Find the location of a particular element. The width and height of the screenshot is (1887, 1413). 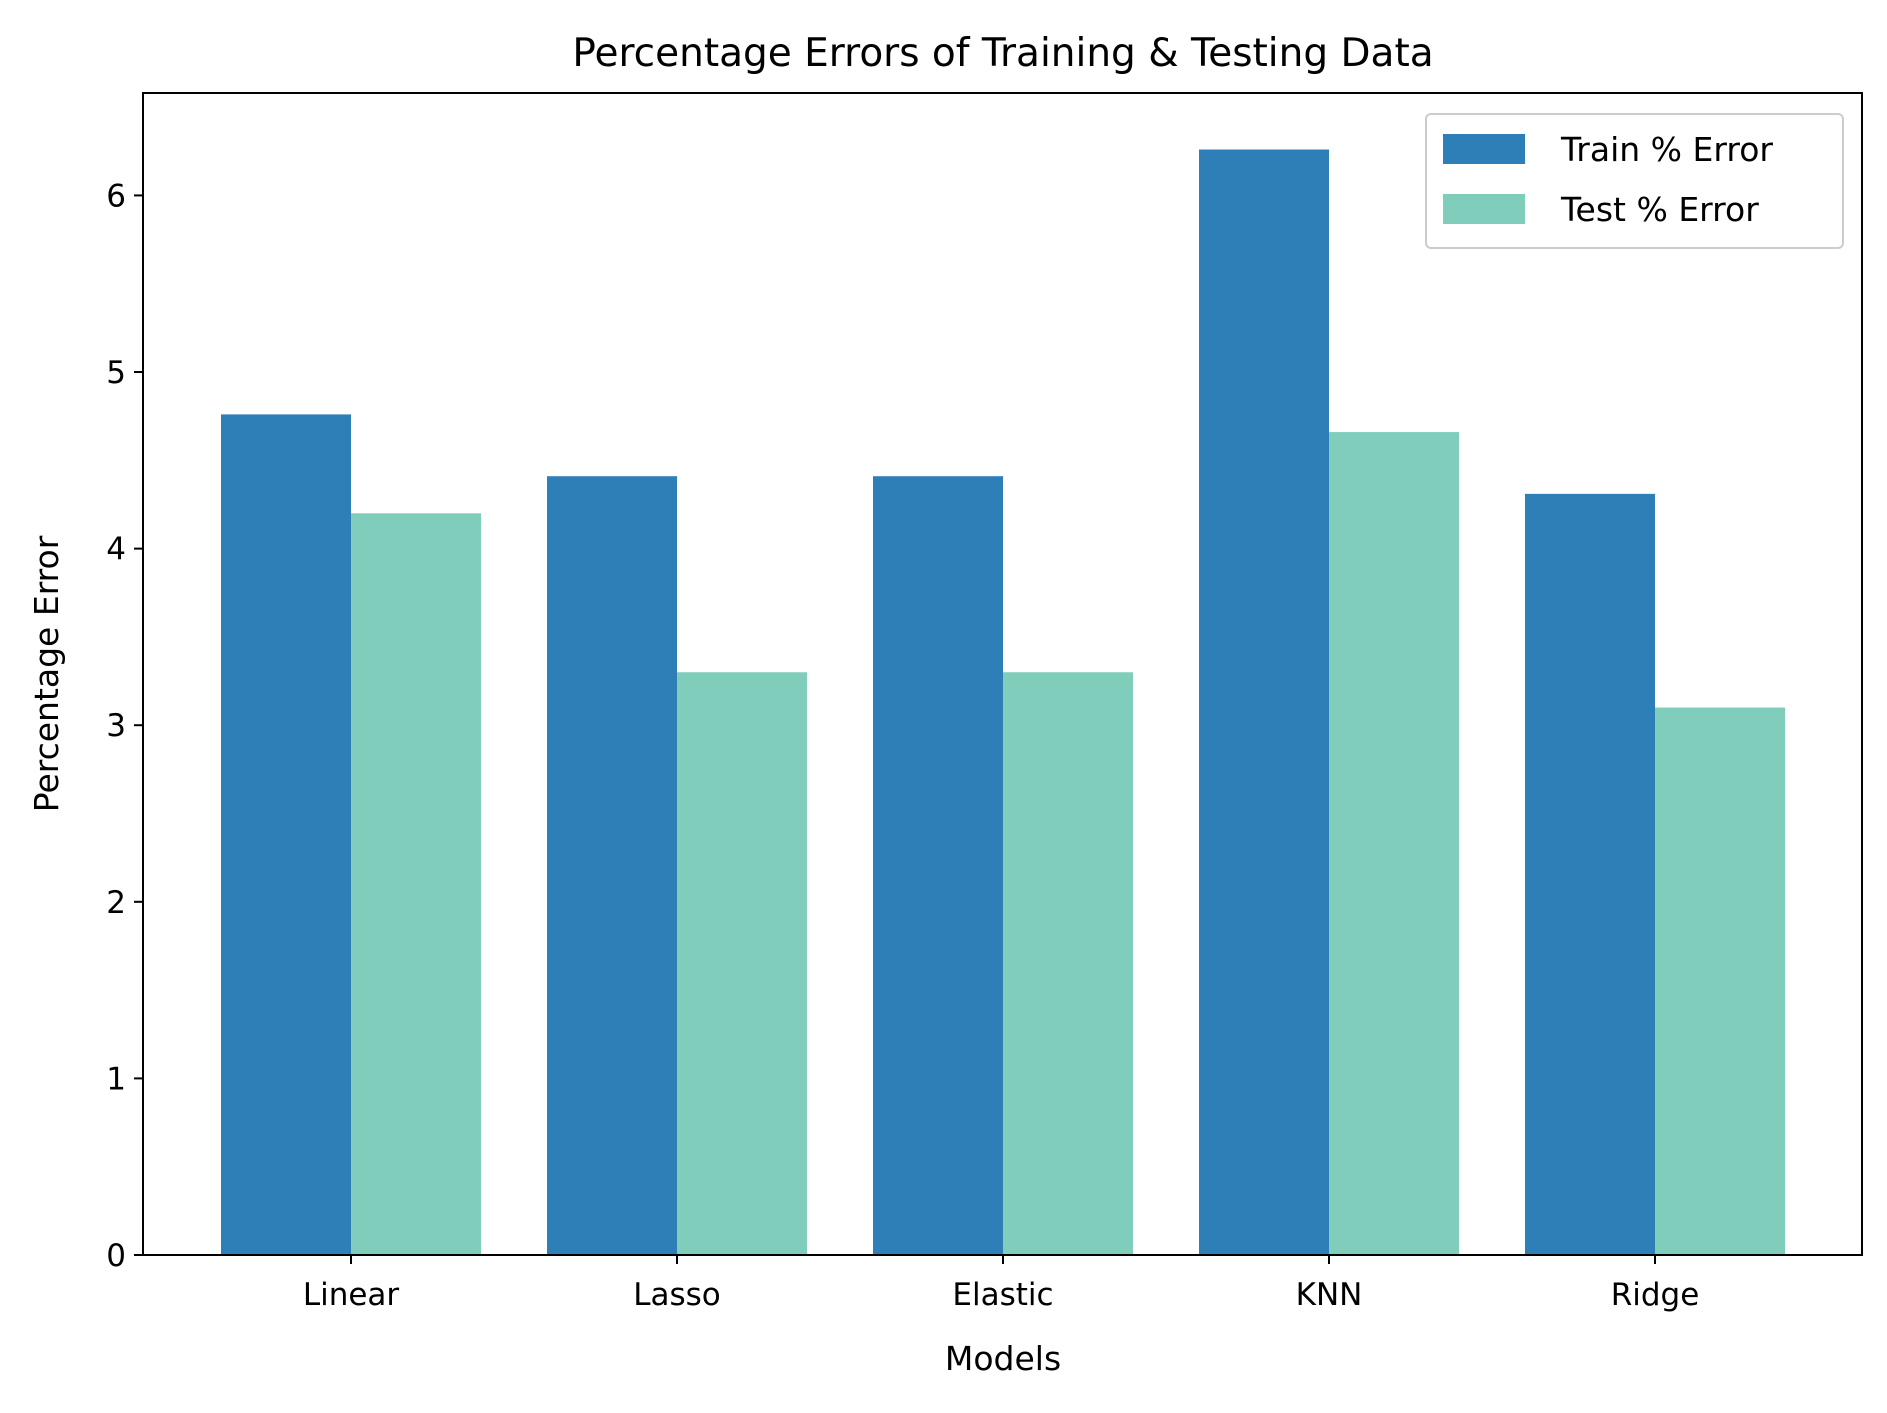

y-tick-label: 2 is located at coordinates (116, 903).